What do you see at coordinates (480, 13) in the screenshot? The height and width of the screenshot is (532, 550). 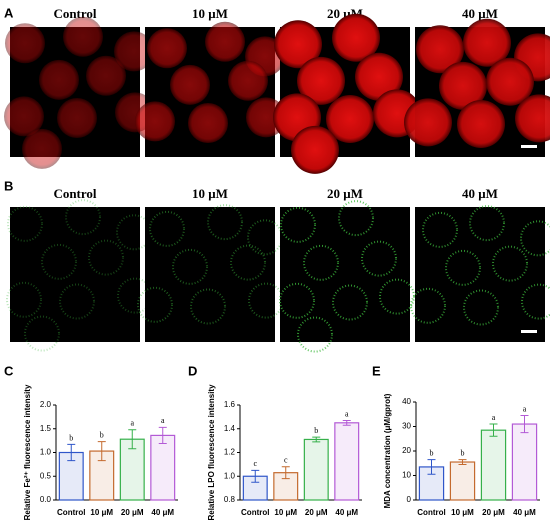 I see `image-label: 40 μM` at bounding box center [480, 13].